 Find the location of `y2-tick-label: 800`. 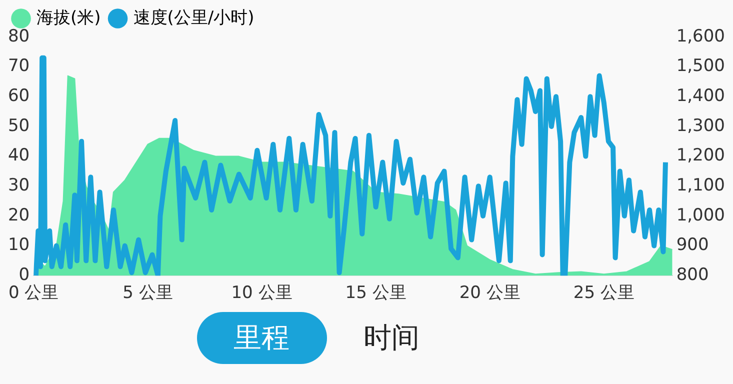

y2-tick-label: 800 is located at coordinates (692, 275).